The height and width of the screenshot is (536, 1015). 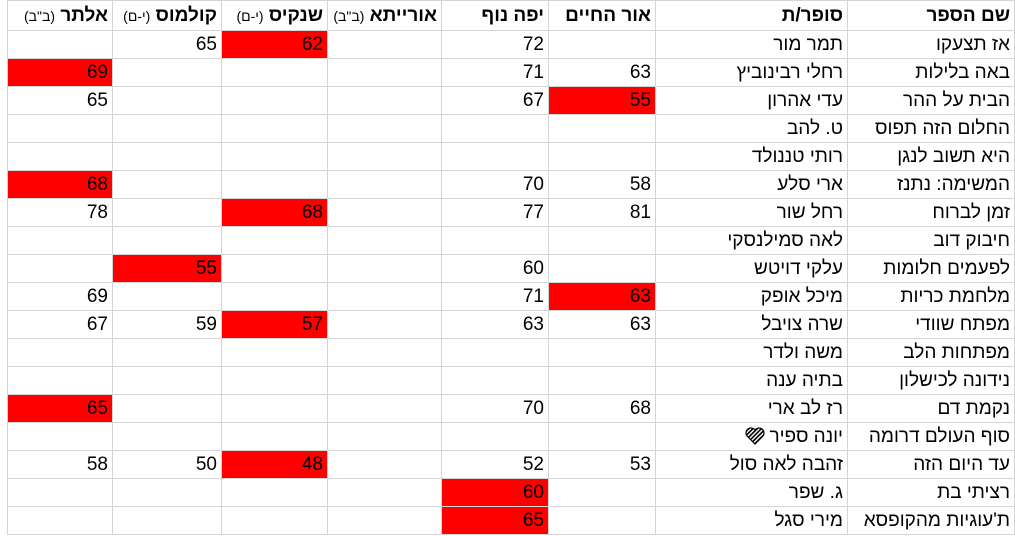 What do you see at coordinates (751, 492) in the screenshot?
I see `cell-author: ג. שפר` at bounding box center [751, 492].